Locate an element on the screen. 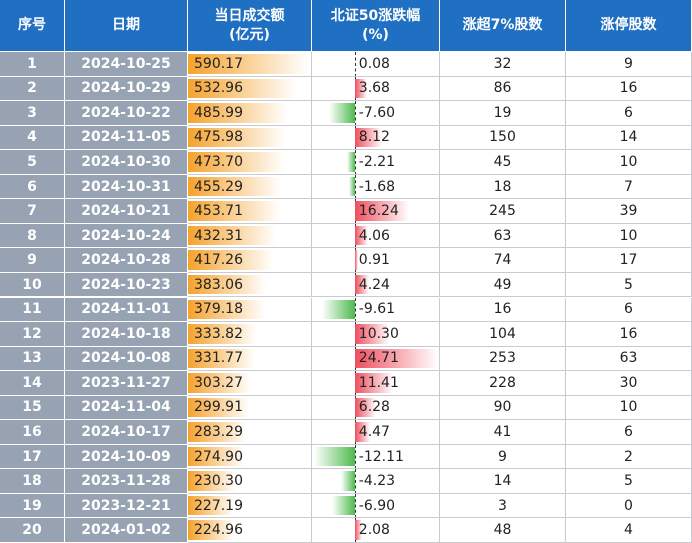 This screenshot has height=543, width=692. cell-text: 10.30 is located at coordinates (378, 333).